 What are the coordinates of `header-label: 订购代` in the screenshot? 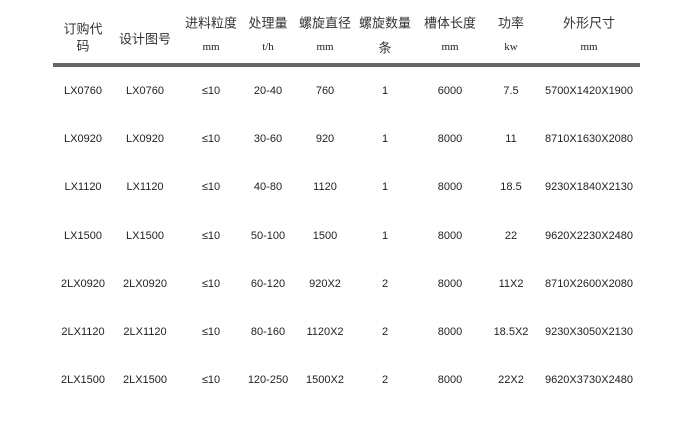 It's located at (83, 30).